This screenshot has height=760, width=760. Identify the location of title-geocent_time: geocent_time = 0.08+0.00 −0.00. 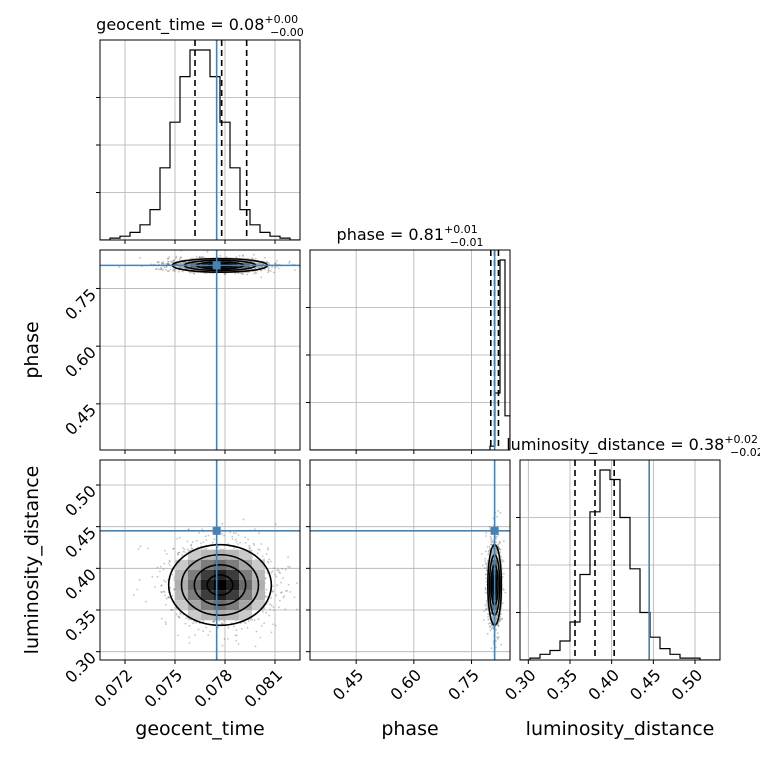
(200, 26).